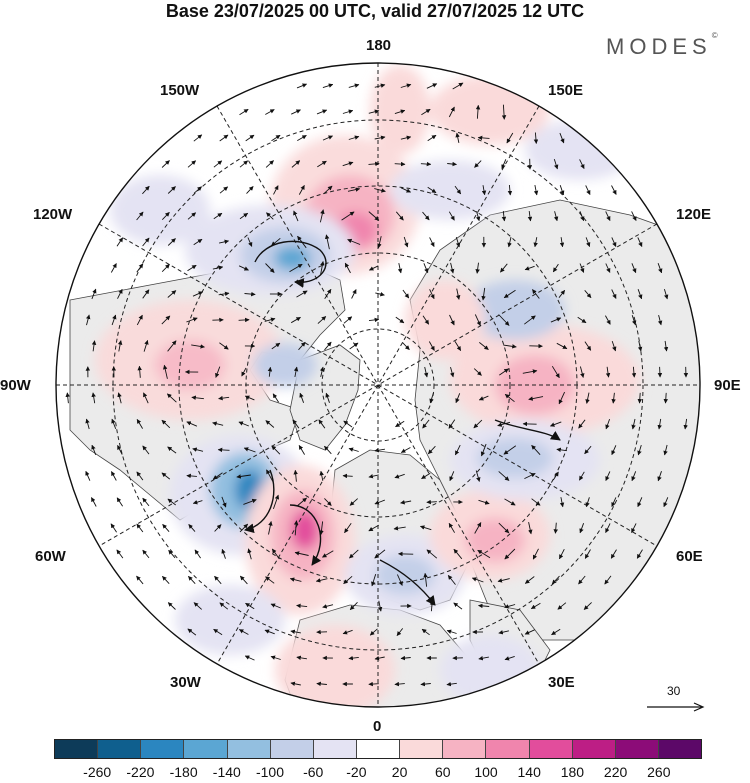  What do you see at coordinates (400, 110) in the screenshot?
I see `anomaly-aleutian-positive` at bounding box center [400, 110].